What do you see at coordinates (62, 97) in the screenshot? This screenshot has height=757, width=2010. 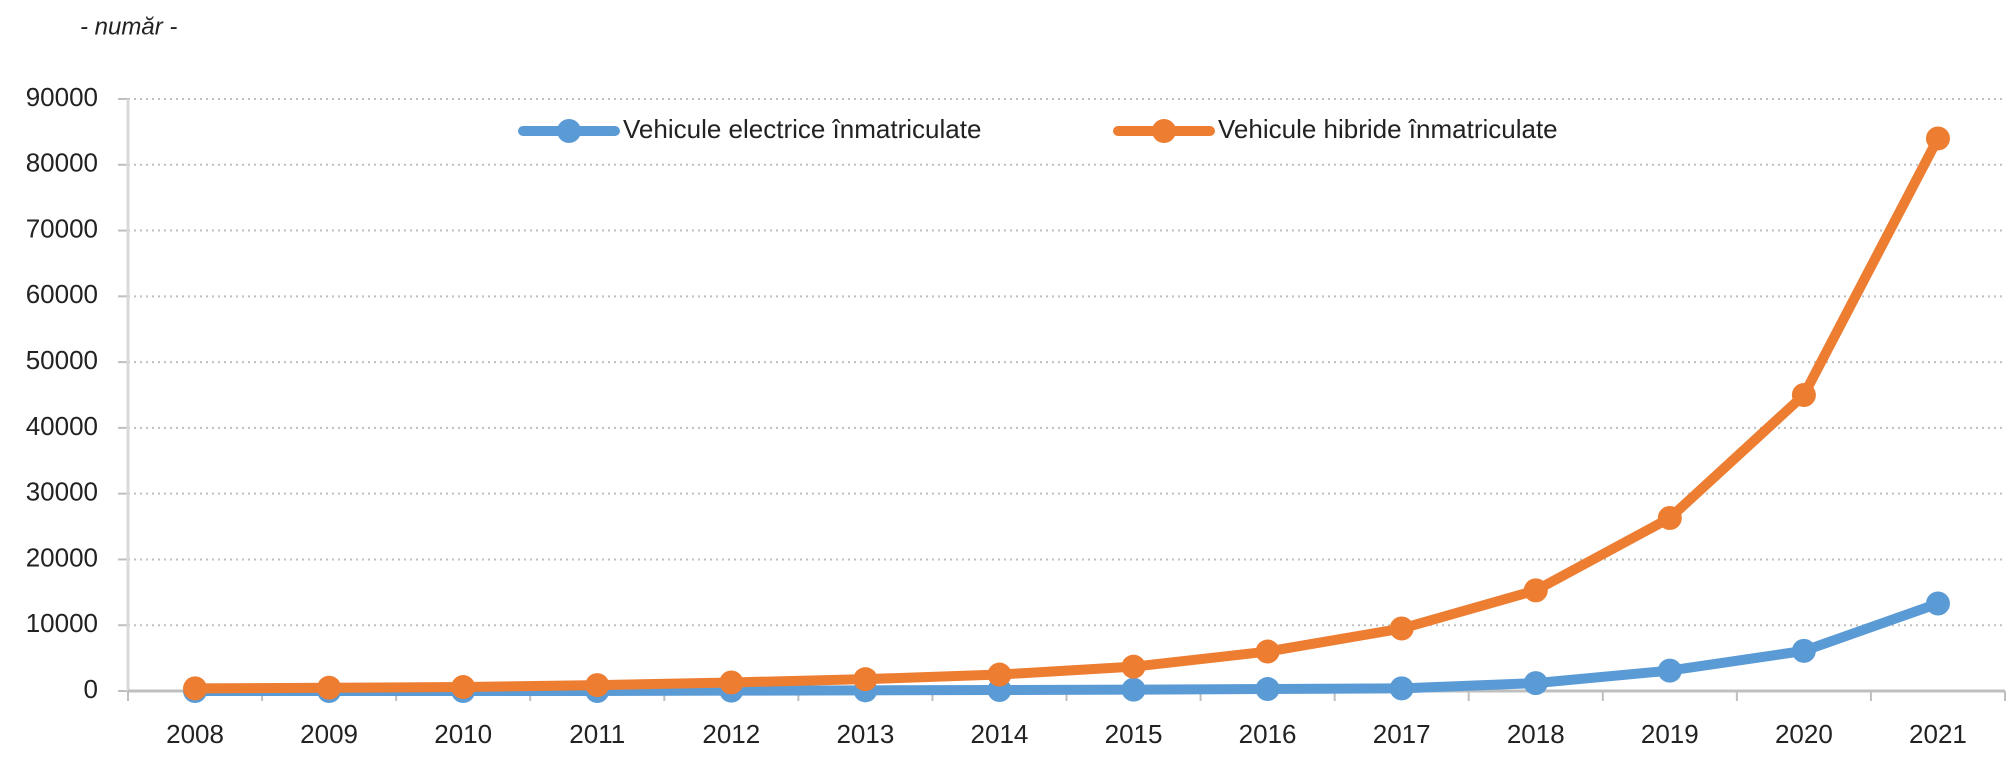 I see `y-tick-label: 90000` at bounding box center [62, 97].